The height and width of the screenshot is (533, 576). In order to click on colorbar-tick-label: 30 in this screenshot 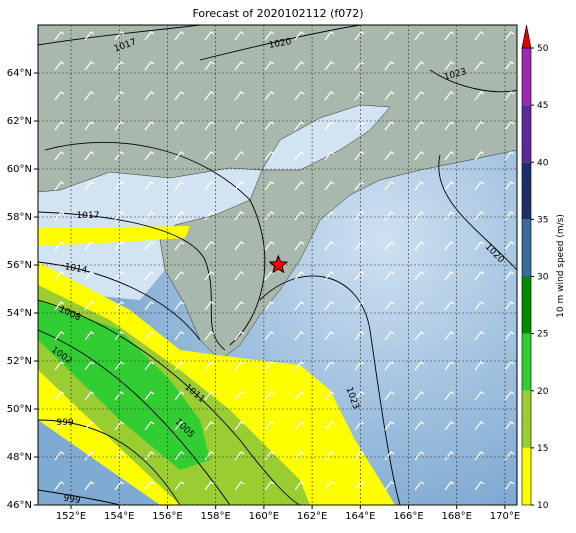, I will do `click(543, 278)`.